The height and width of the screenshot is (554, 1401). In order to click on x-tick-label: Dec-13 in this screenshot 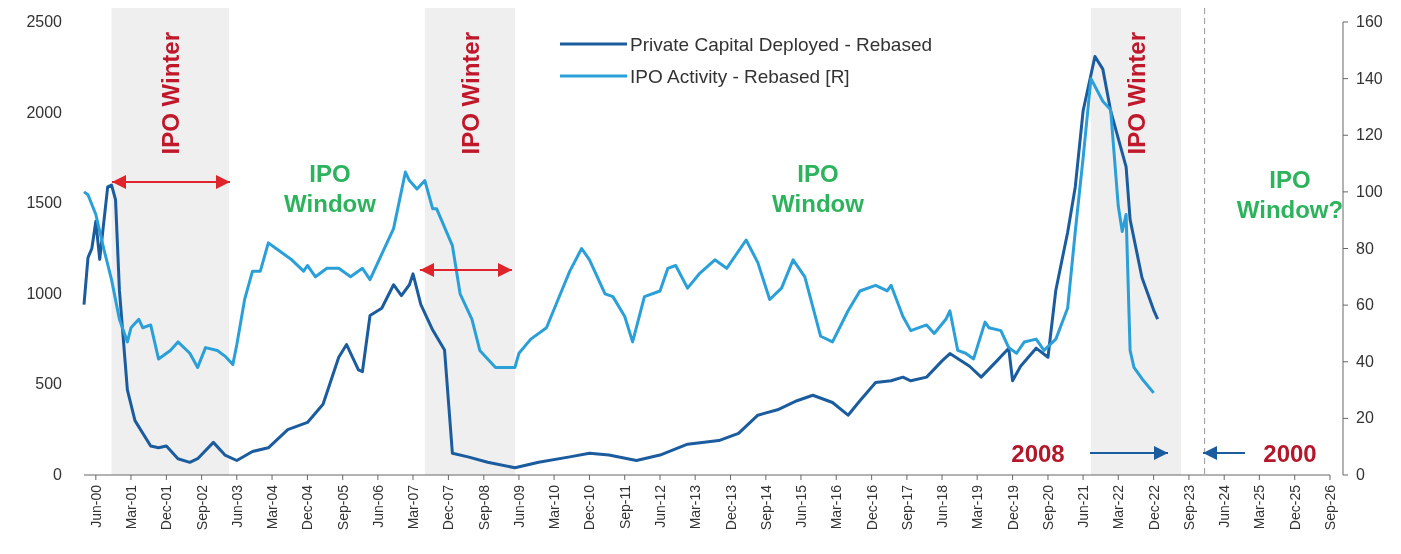, I will do `click(730, 507)`.